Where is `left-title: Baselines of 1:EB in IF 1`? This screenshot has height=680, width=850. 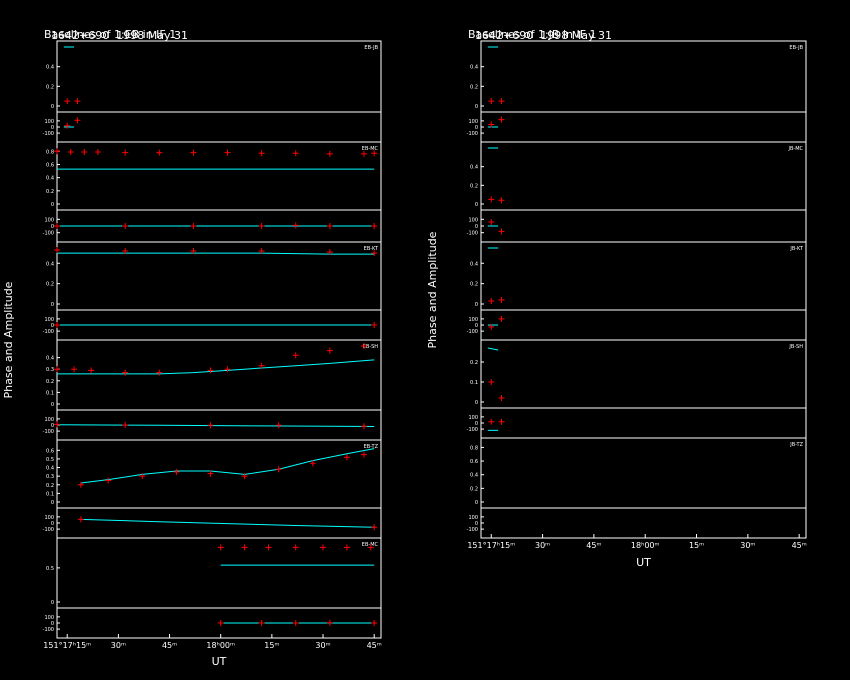 left-title: Baselines of 1:EB in IF 1 is located at coordinates (110, 34).